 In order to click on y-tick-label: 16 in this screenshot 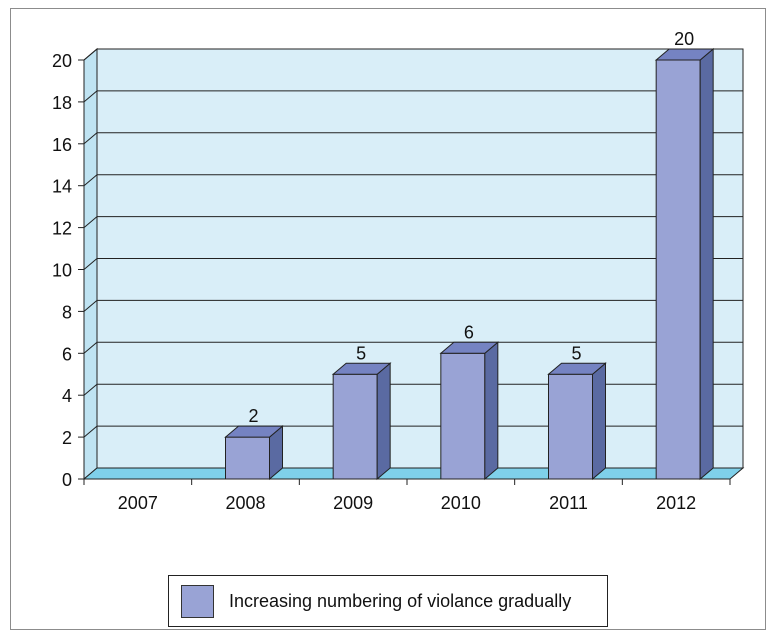, I will do `click(62, 145)`.